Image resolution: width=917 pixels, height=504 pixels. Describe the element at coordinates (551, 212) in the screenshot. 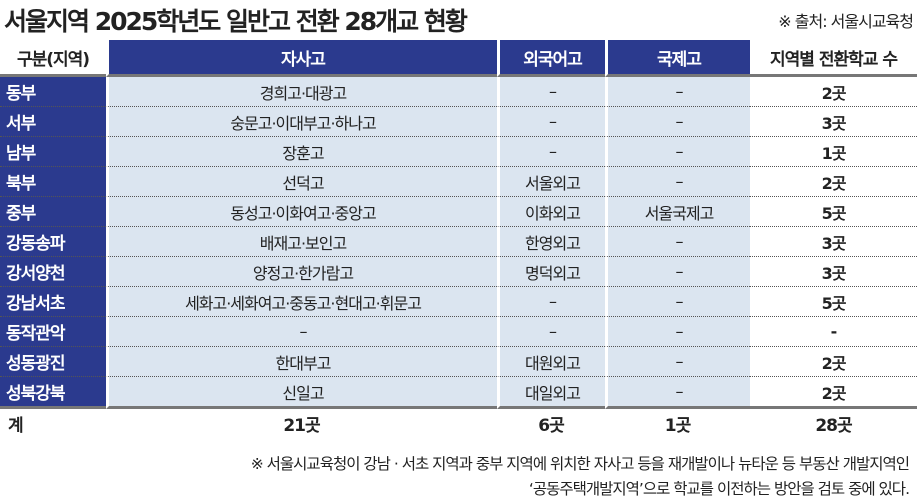

I see `foreign-language-cell: 이화외고` at that location.